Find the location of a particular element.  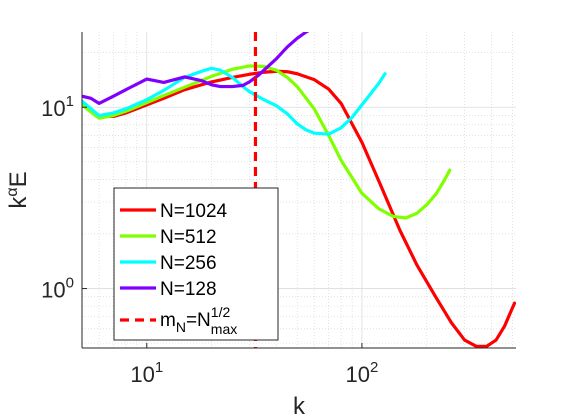

legend-box is located at coordinates (196, 264).